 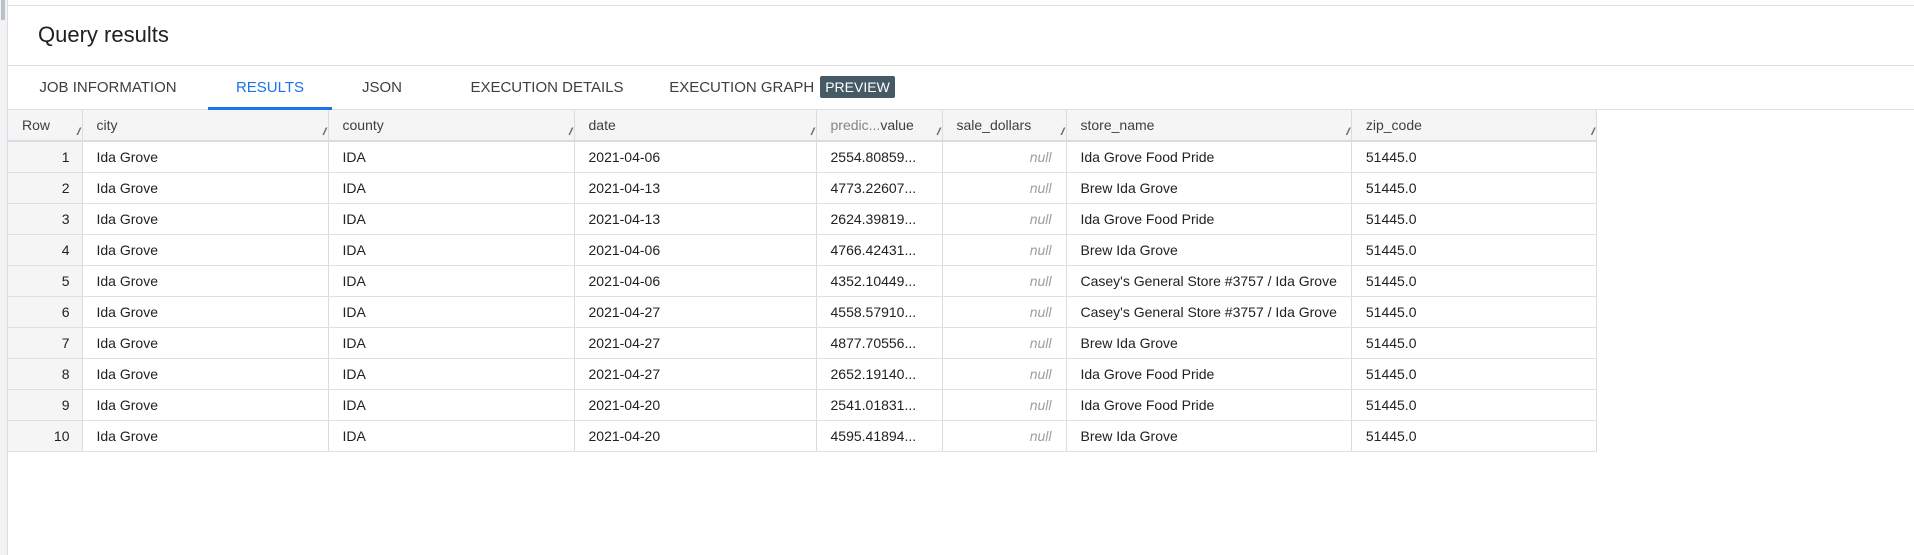 I want to click on left-scrollbar, so click(x=4, y=277).